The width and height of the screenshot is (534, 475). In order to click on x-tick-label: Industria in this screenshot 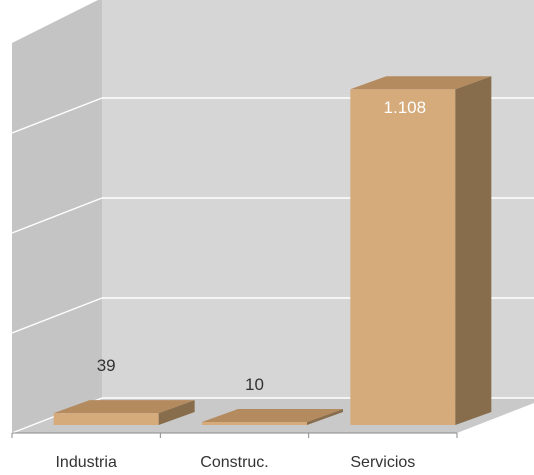, I will do `click(85, 462)`.